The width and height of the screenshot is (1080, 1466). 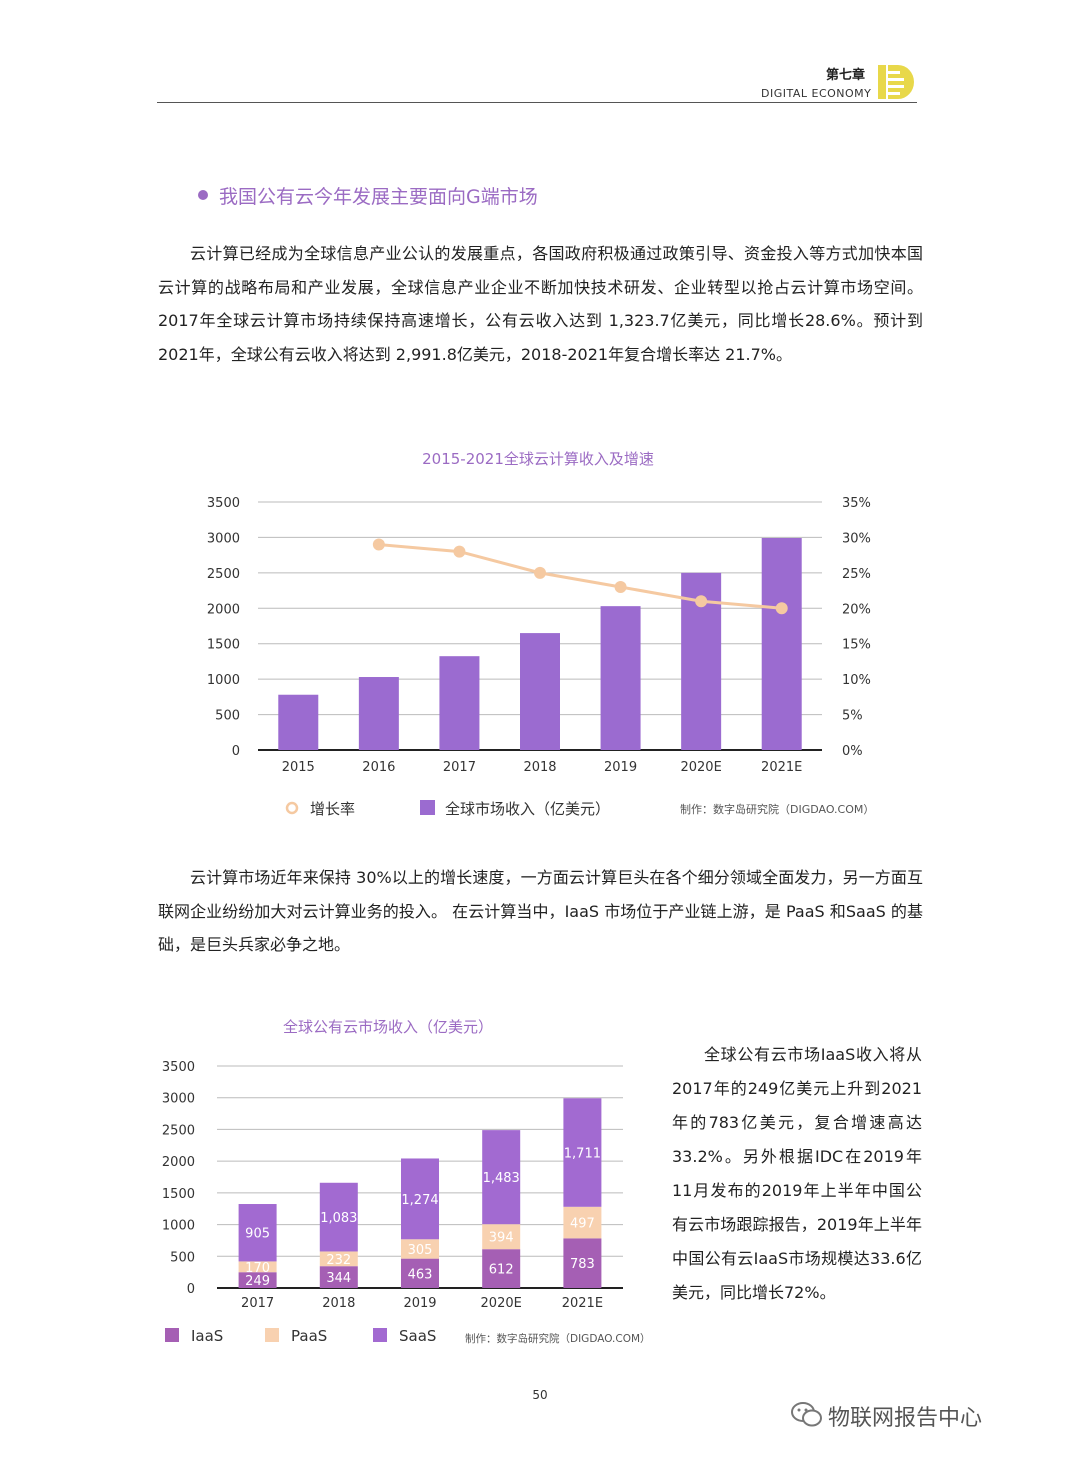 I want to click on chart1-left-tick: 1500, so click(x=223, y=645).